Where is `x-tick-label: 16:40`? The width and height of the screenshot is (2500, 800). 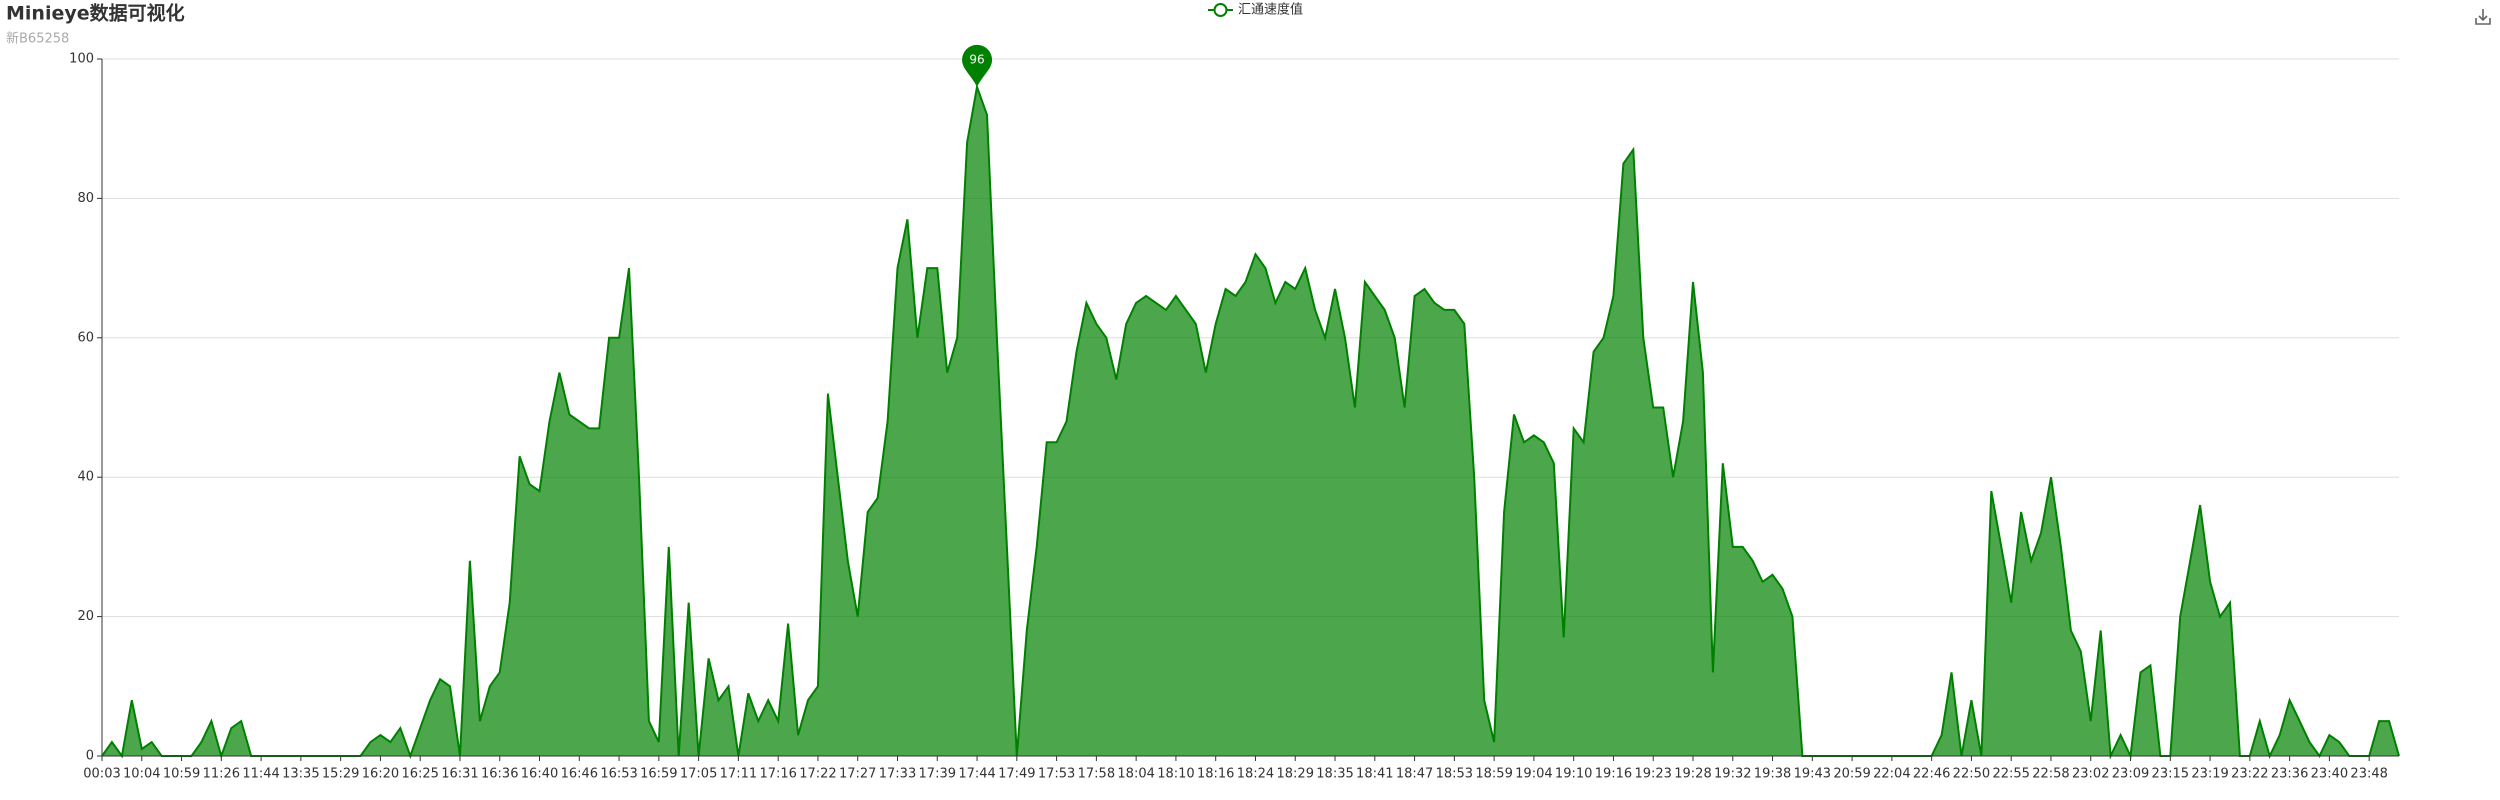
x-tick-label: 16:40 is located at coordinates (539, 774).